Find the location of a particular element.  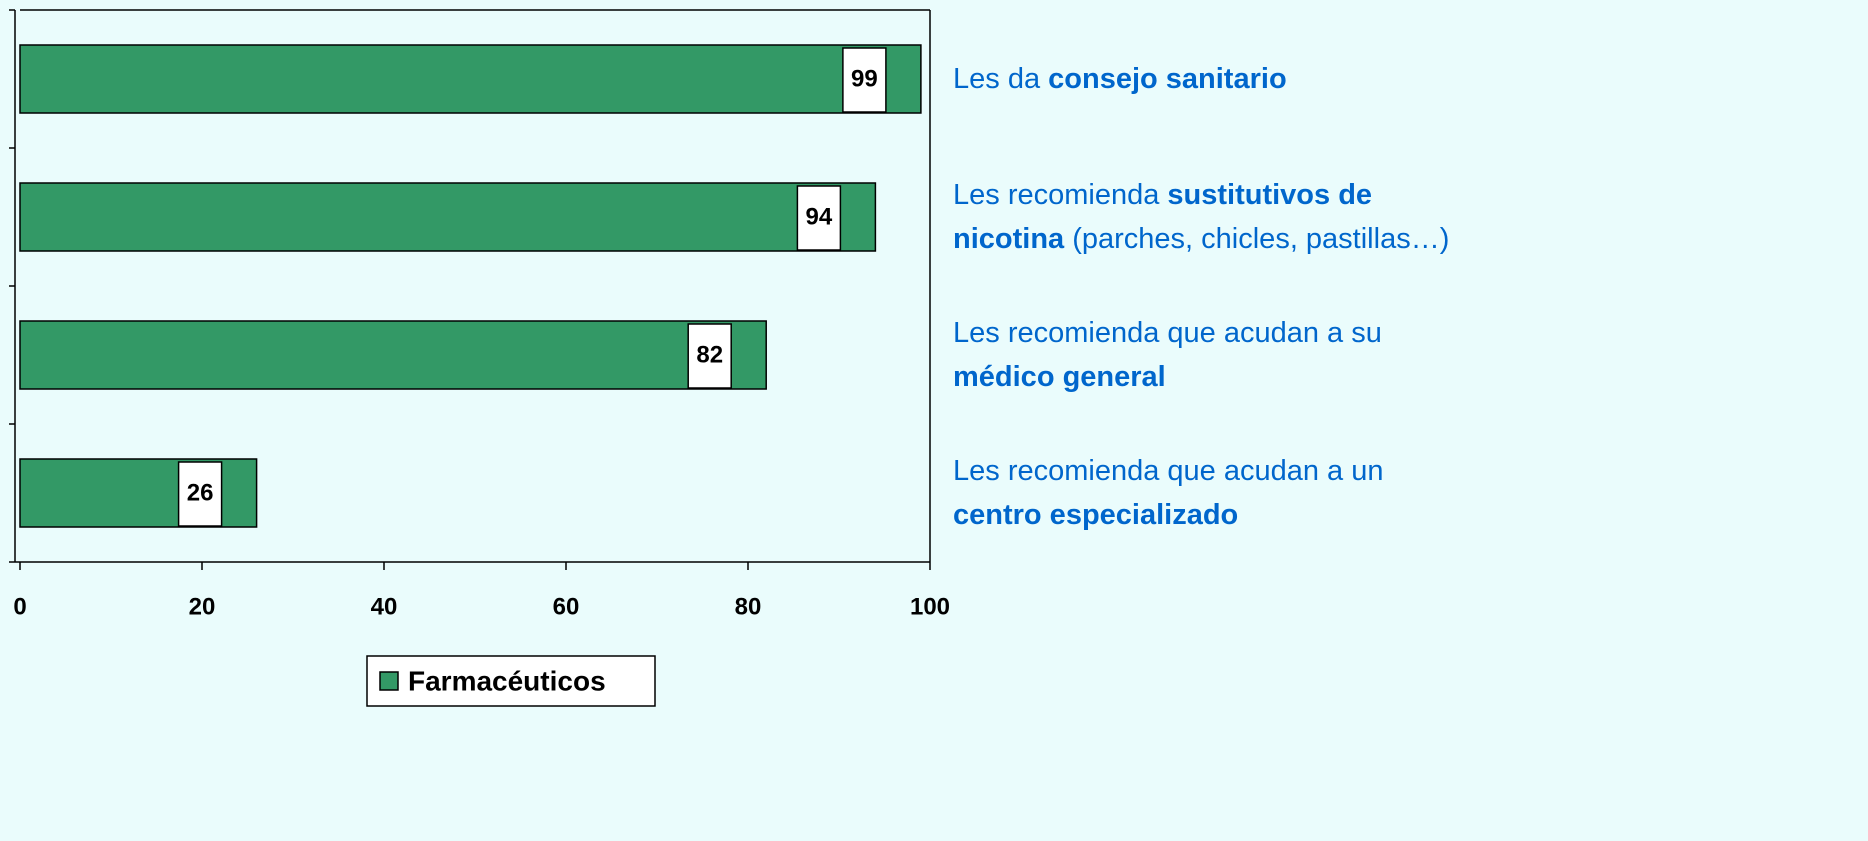

category-label-line: médico general is located at coordinates (1167, 377).